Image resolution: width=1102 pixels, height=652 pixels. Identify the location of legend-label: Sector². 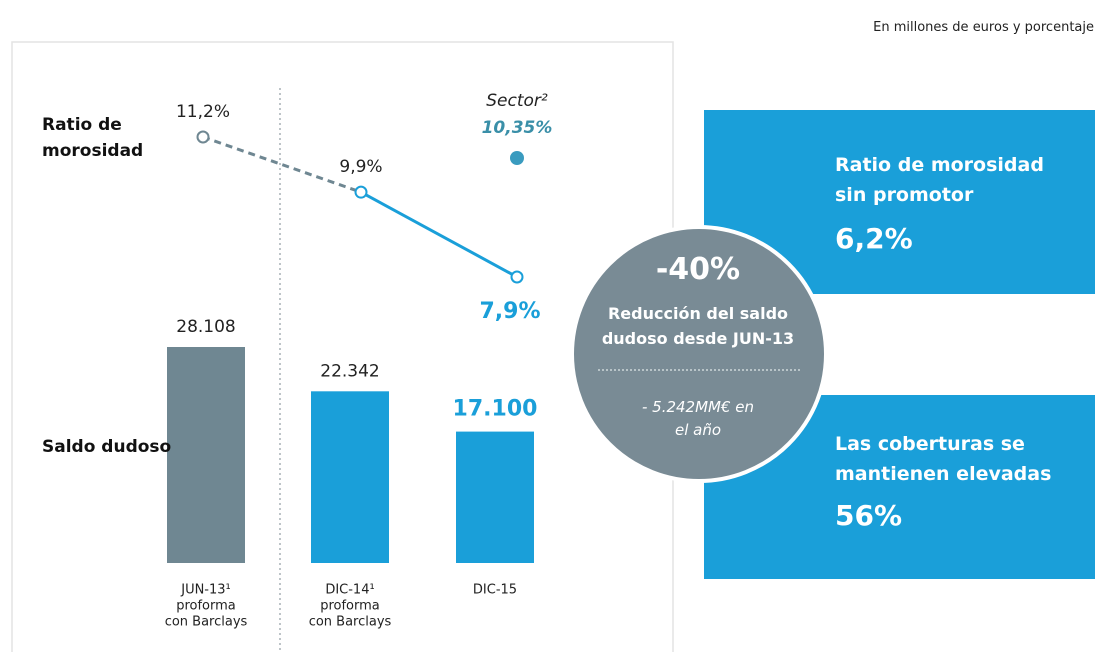
(517, 101).